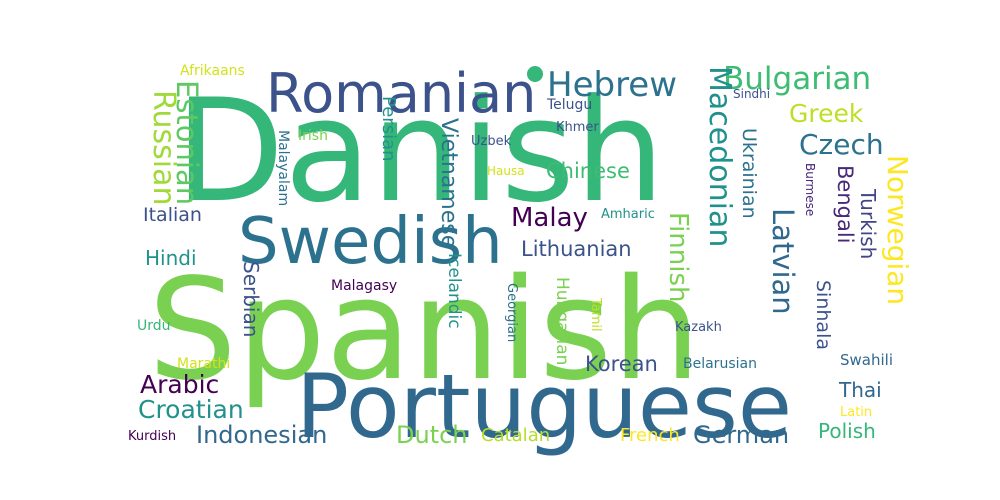 This screenshot has width=1000, height=500. What do you see at coordinates (388, 129) in the screenshot?
I see `word-persian: Persian` at bounding box center [388, 129].